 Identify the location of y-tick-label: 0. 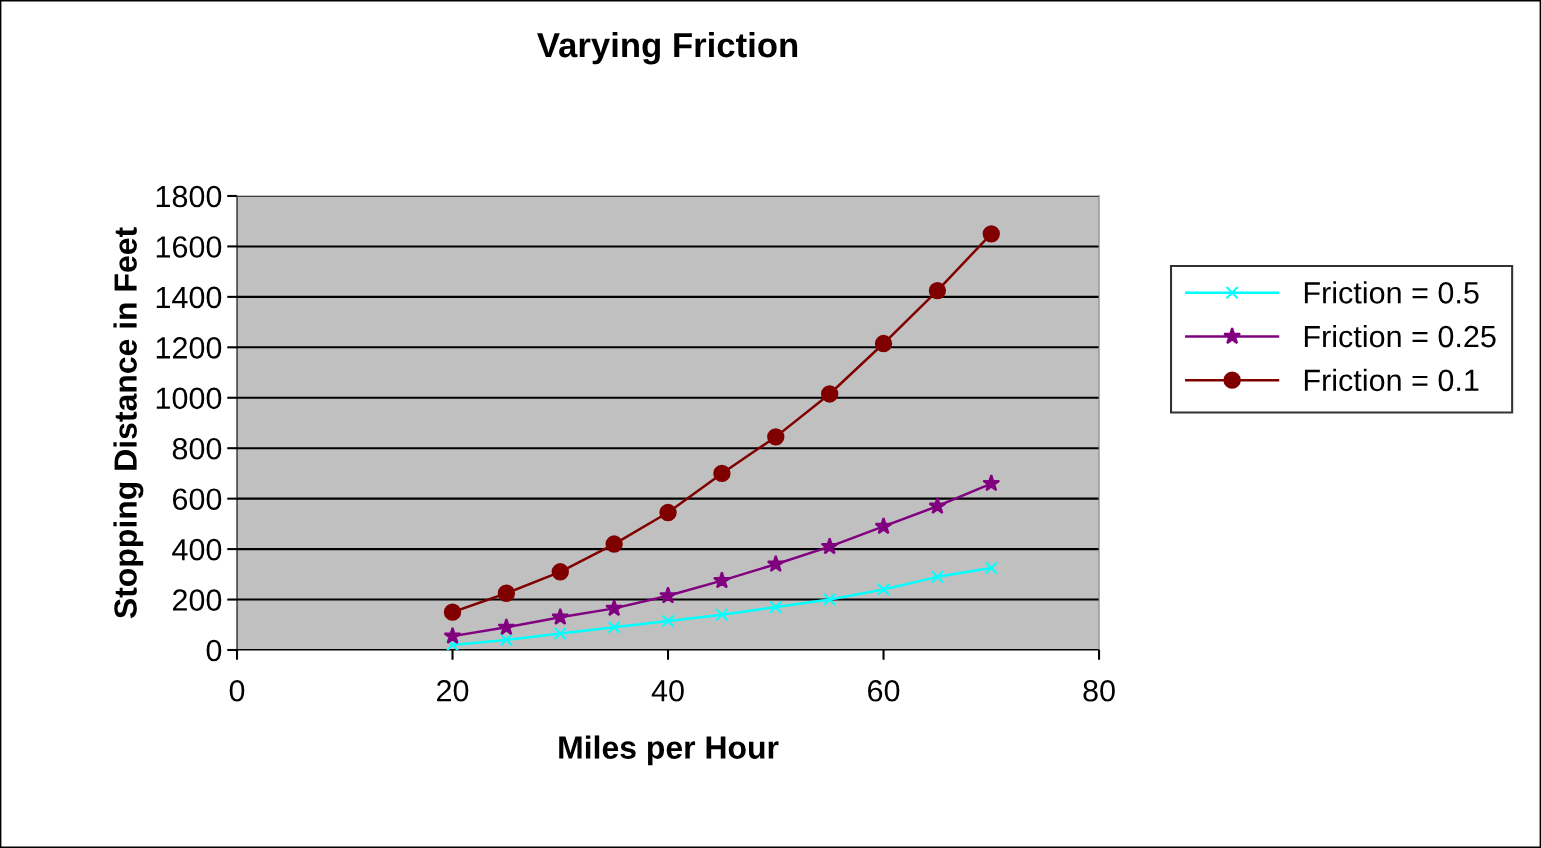
(214, 650).